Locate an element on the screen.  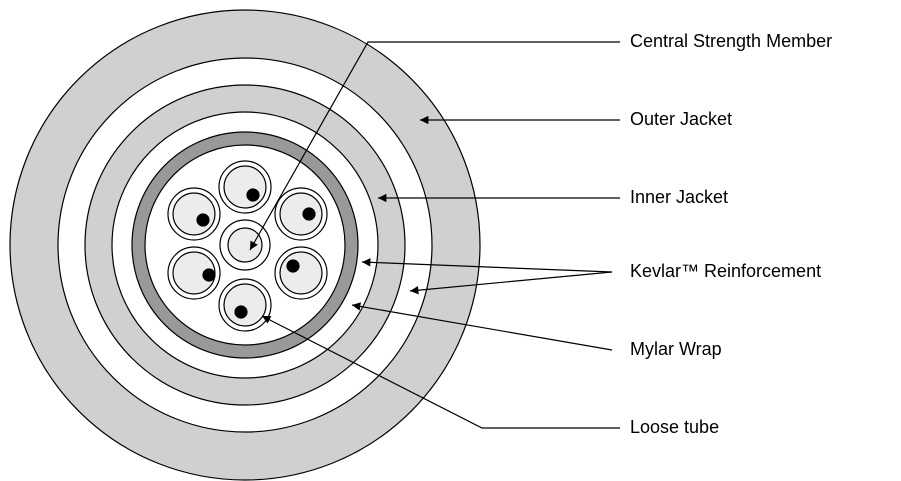
label: Kevlar™ Reinforcement is located at coordinates (725, 271).